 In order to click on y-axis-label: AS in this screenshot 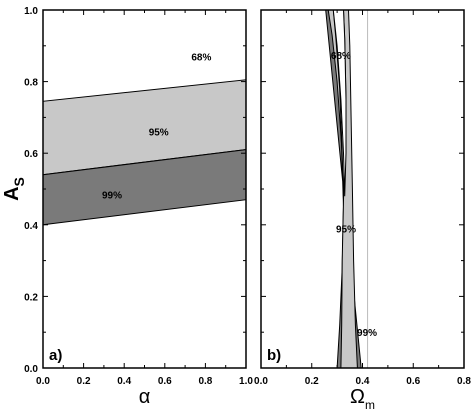, I will do `click(14, 189)`.